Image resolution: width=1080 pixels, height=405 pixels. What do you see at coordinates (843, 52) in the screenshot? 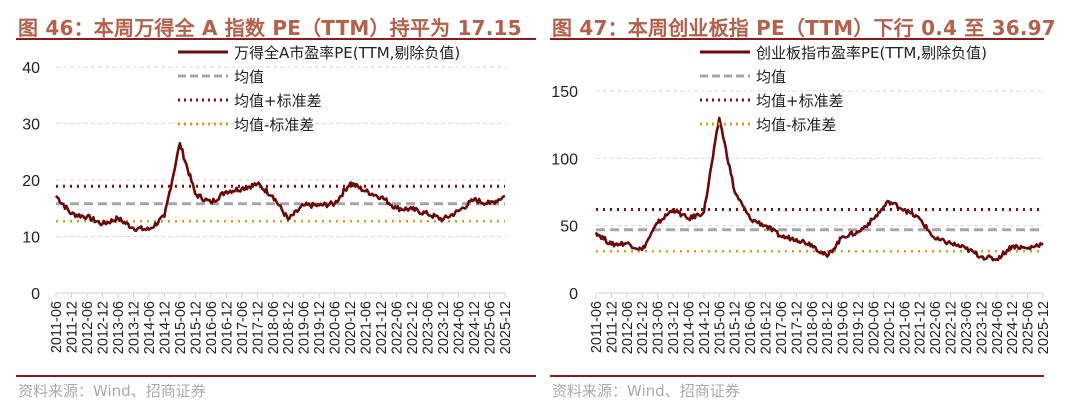
I see `legend-item-series: 创业板指市盈率PE(TTM,剔除负值)` at bounding box center [843, 52].